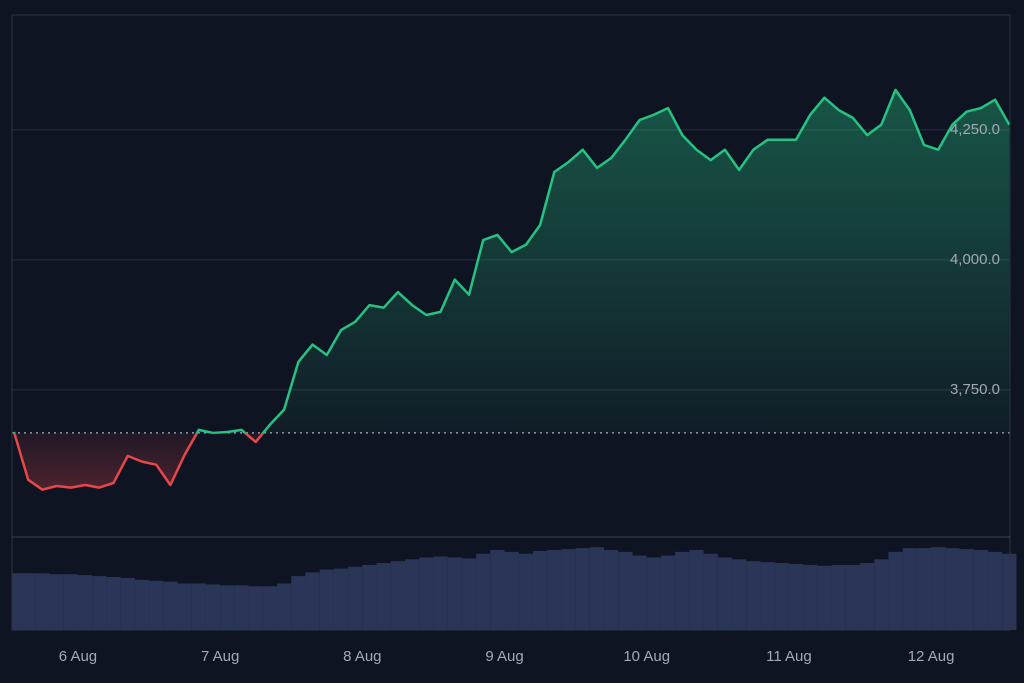 This screenshot has height=683, width=1024. I want to click on x-tick-label: 10 Aug, so click(646, 656).